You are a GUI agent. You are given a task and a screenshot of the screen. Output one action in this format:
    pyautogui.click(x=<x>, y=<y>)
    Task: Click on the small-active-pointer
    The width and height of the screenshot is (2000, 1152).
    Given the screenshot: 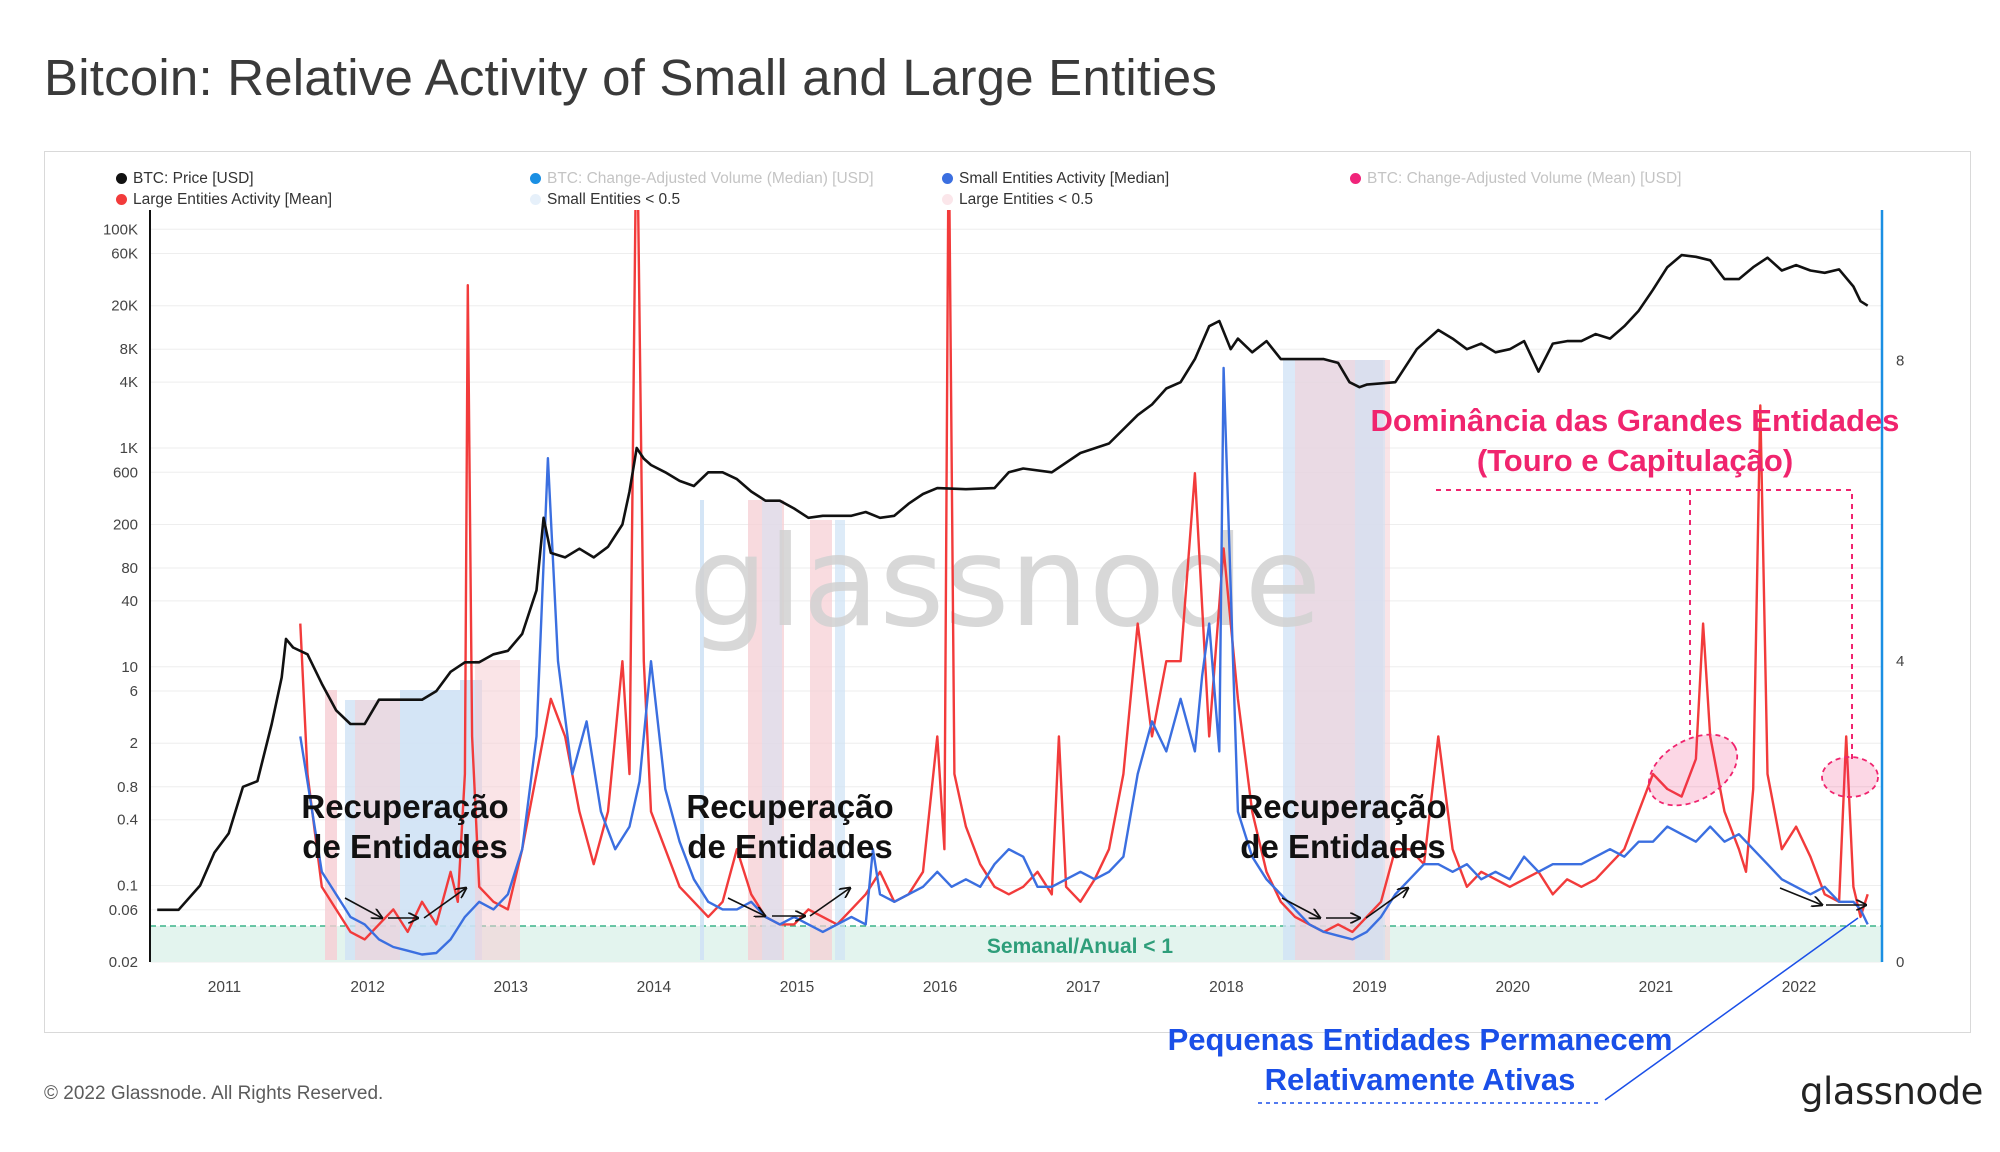 What is the action you would take?
    pyautogui.click(x=1731, y=1009)
    